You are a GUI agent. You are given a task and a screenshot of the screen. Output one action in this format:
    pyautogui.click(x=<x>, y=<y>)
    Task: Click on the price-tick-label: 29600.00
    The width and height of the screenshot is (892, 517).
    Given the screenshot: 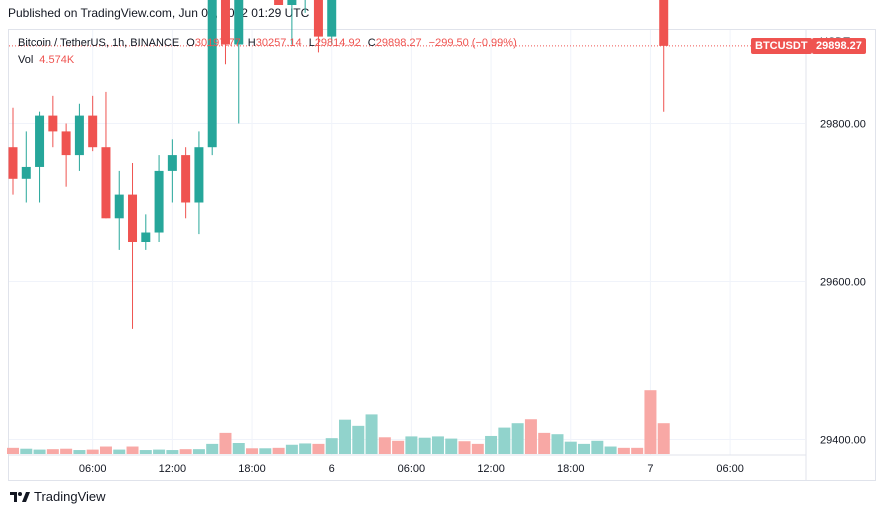 What is the action you would take?
    pyautogui.click(x=843, y=283)
    